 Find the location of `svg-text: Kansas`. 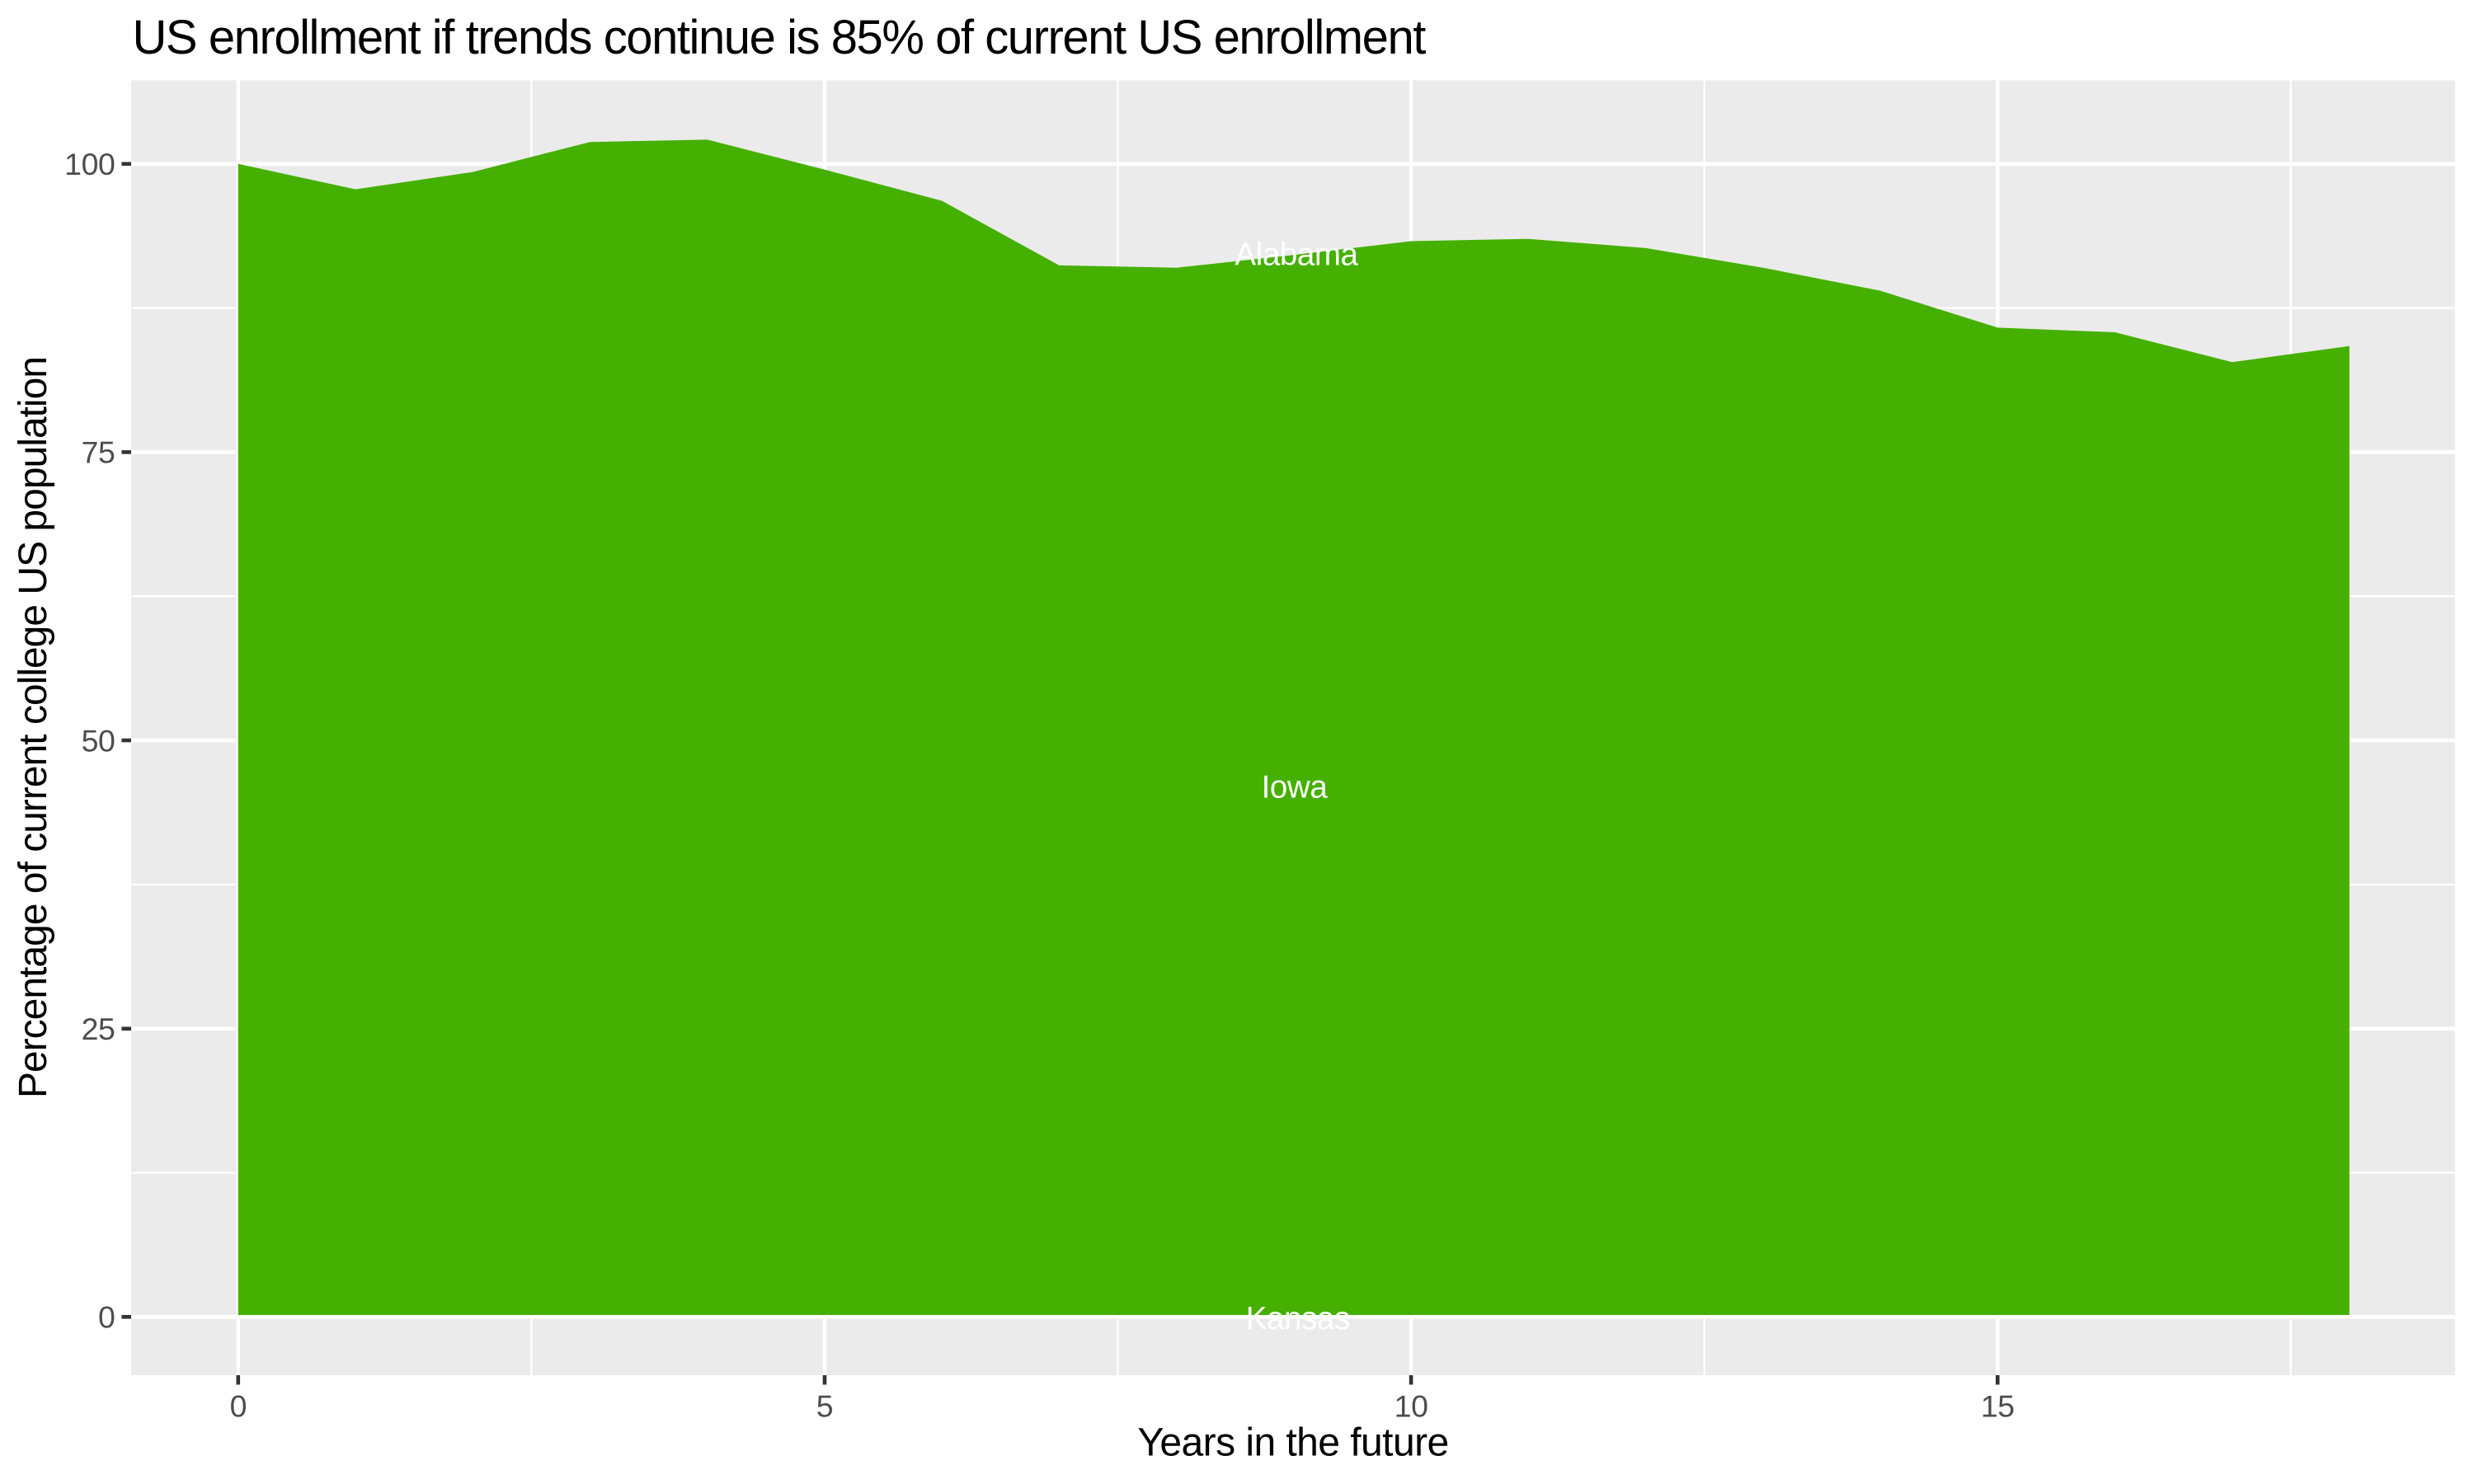

svg-text: Kansas is located at coordinates (1298, 1318).